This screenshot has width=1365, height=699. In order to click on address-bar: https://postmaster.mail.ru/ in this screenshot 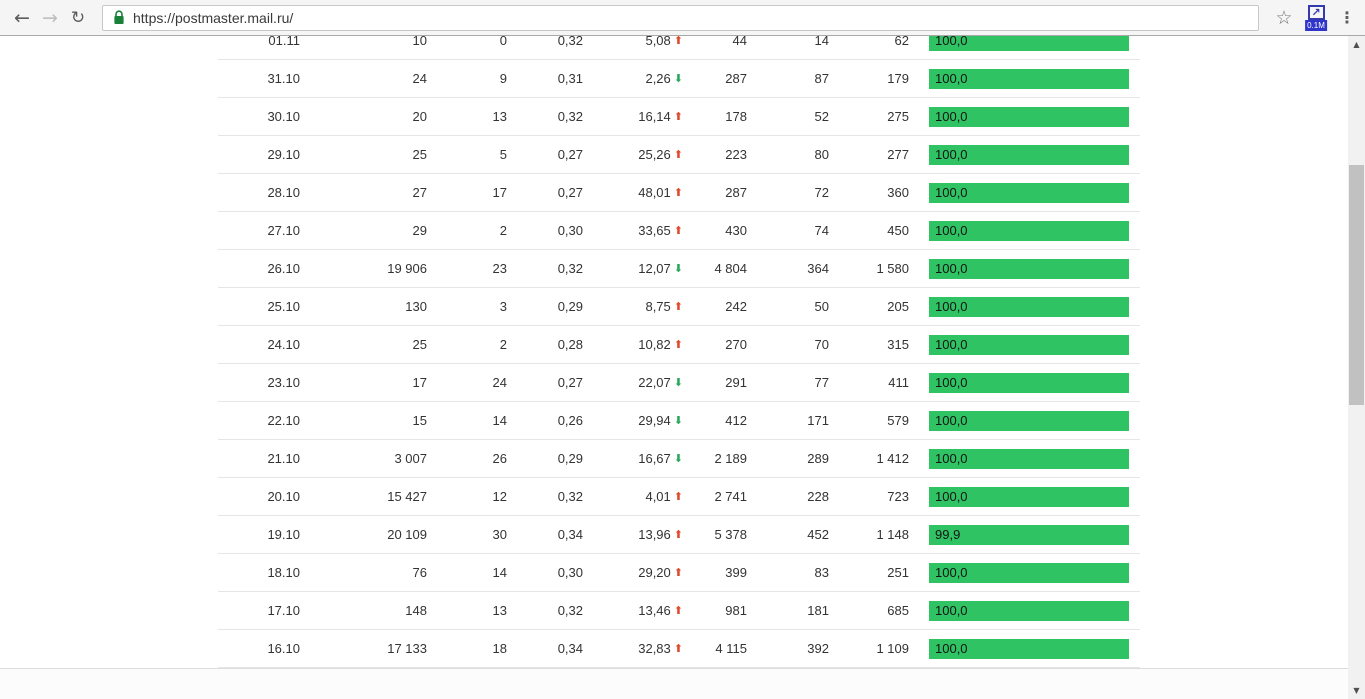, I will do `click(680, 17)`.